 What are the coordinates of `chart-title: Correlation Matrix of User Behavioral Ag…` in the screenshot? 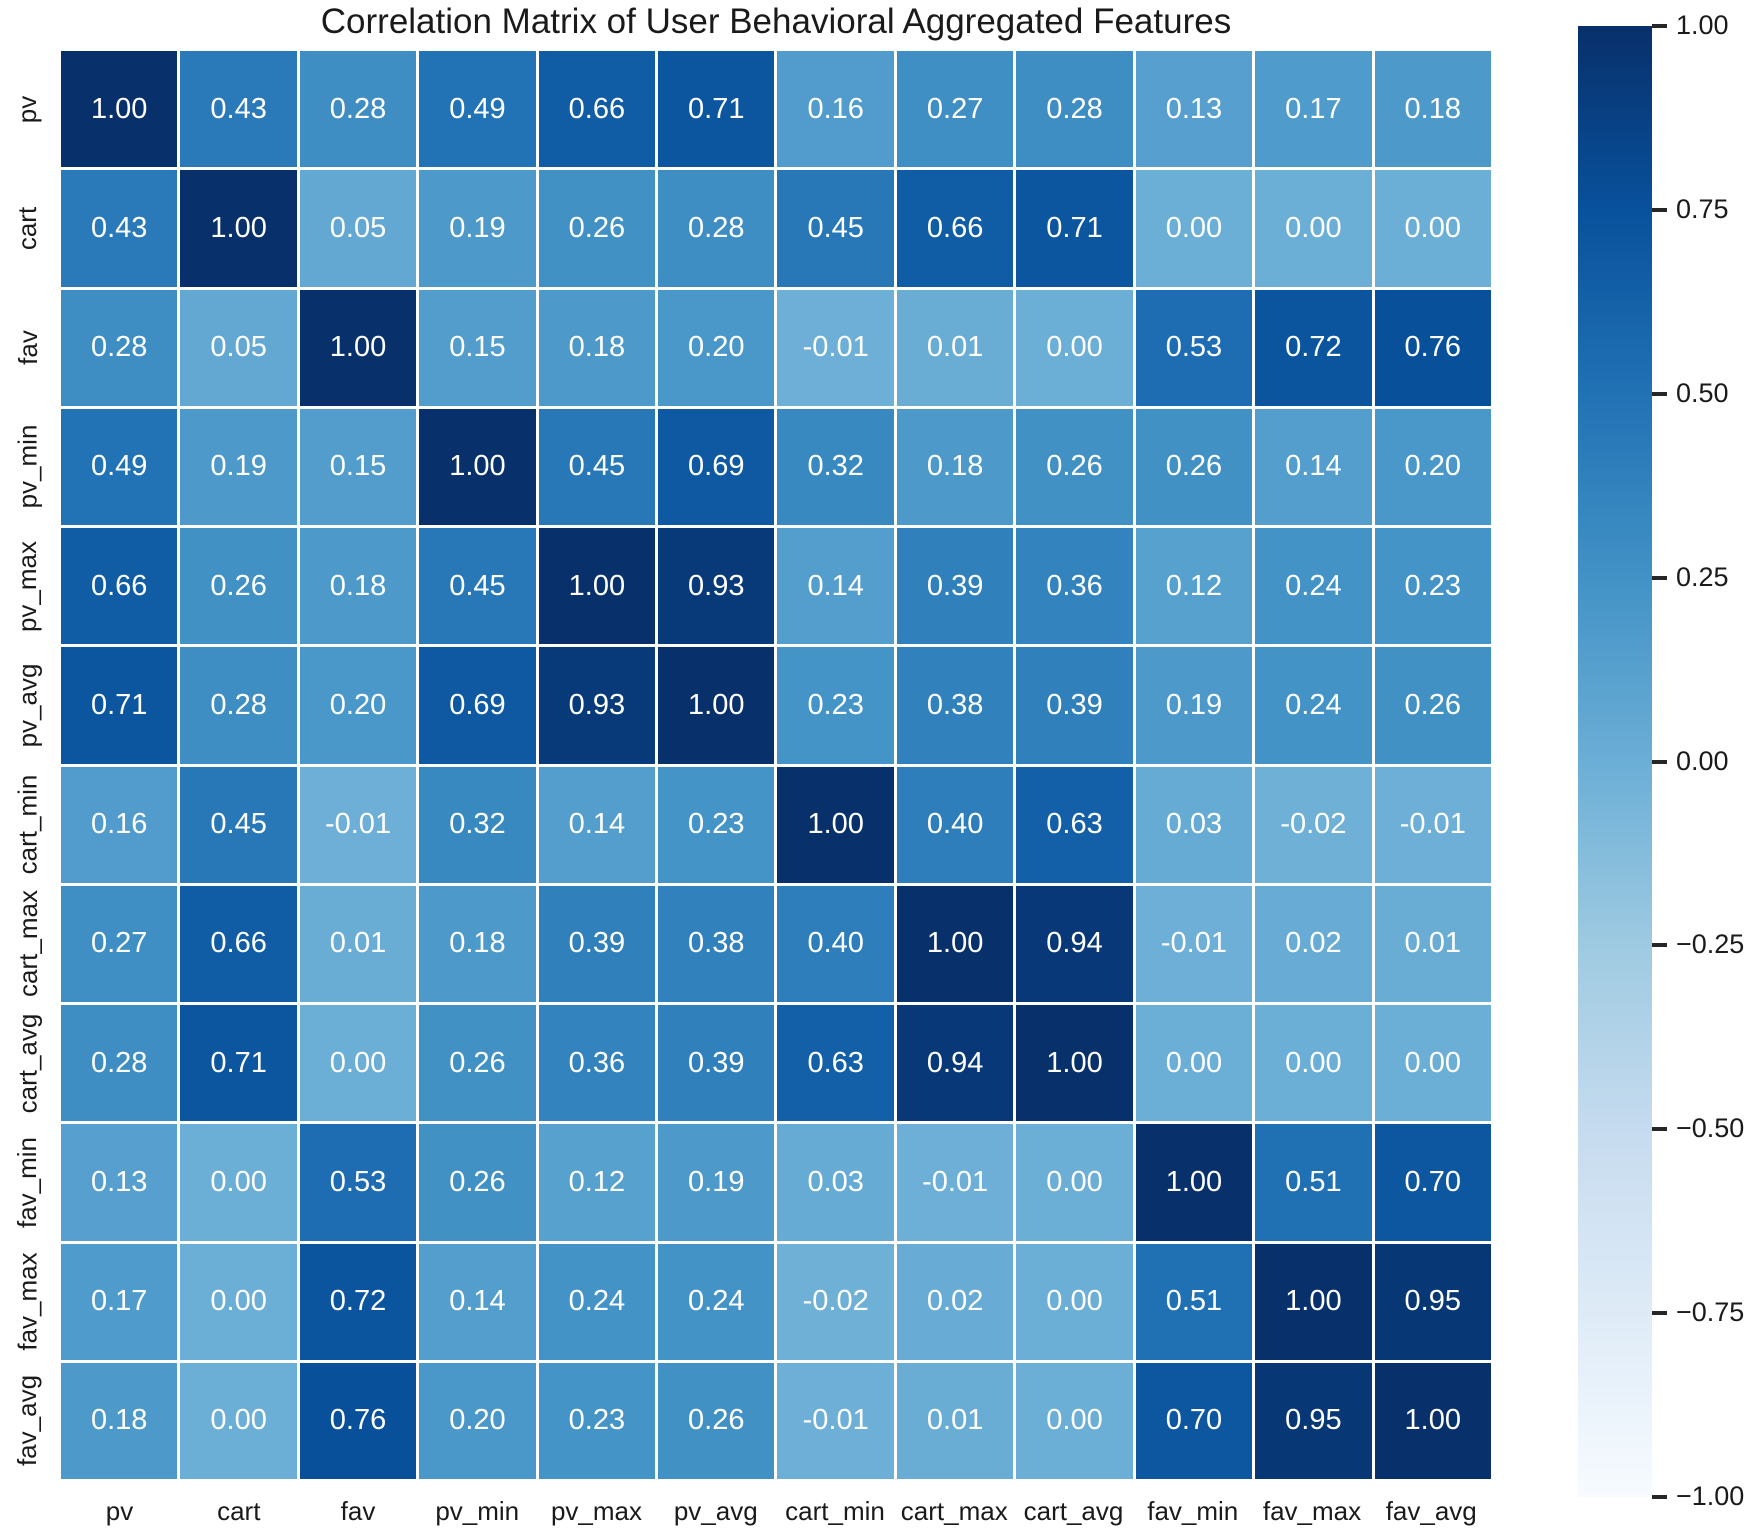 It's located at (776, 21).